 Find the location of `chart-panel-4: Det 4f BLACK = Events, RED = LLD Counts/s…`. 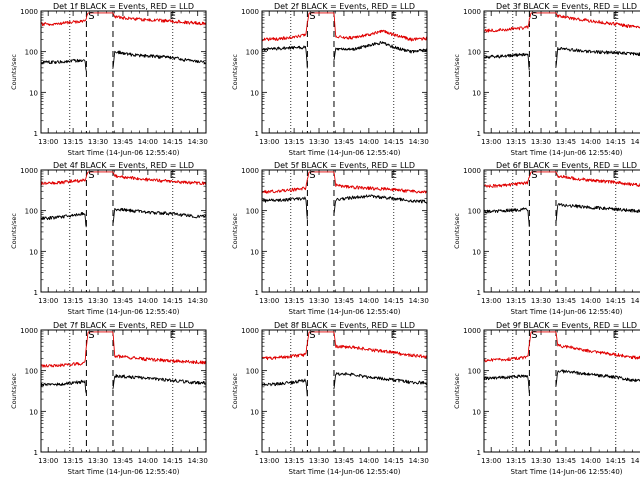

chart-panel-4: Det 4f BLACK = Events, RED = LLD Counts/s… is located at coordinates (109, 238).